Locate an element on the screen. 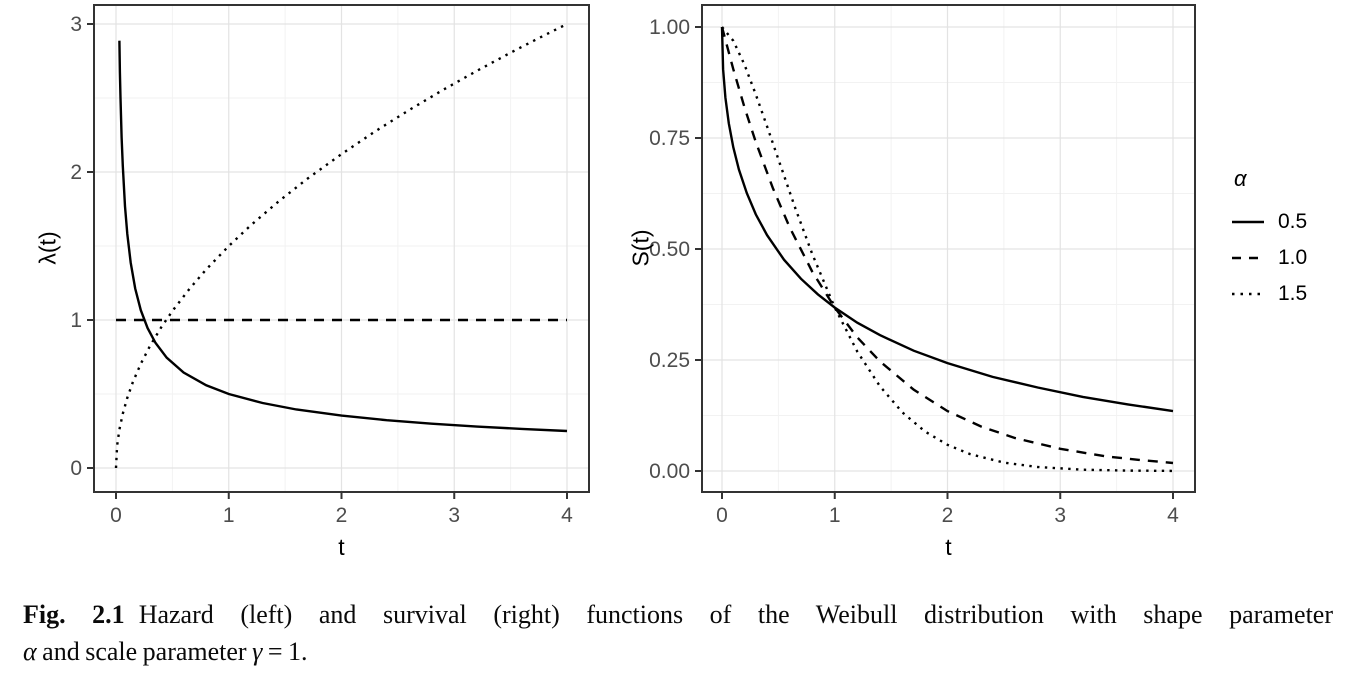 This screenshot has width=1348, height=687. y-tick-label: 1.00 is located at coordinates (669, 27).